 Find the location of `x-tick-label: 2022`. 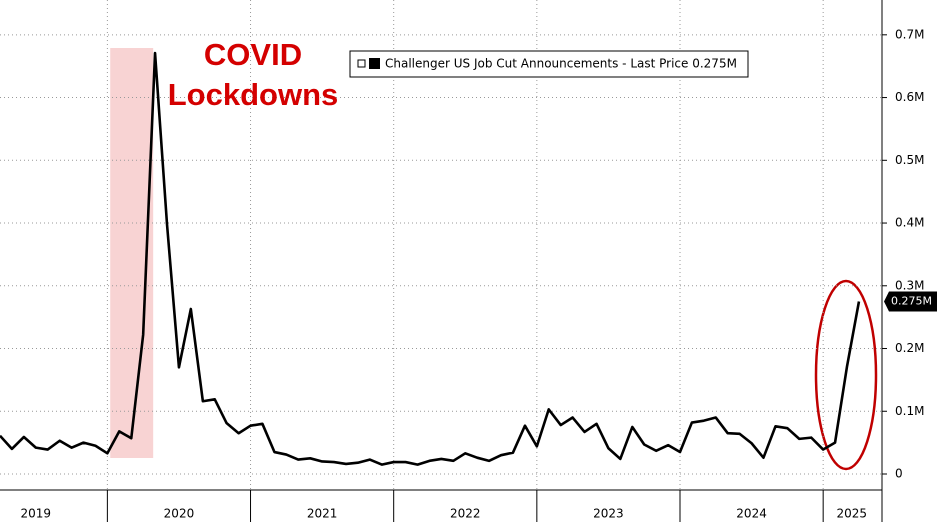

x-tick-label: 2022 is located at coordinates (465, 514).